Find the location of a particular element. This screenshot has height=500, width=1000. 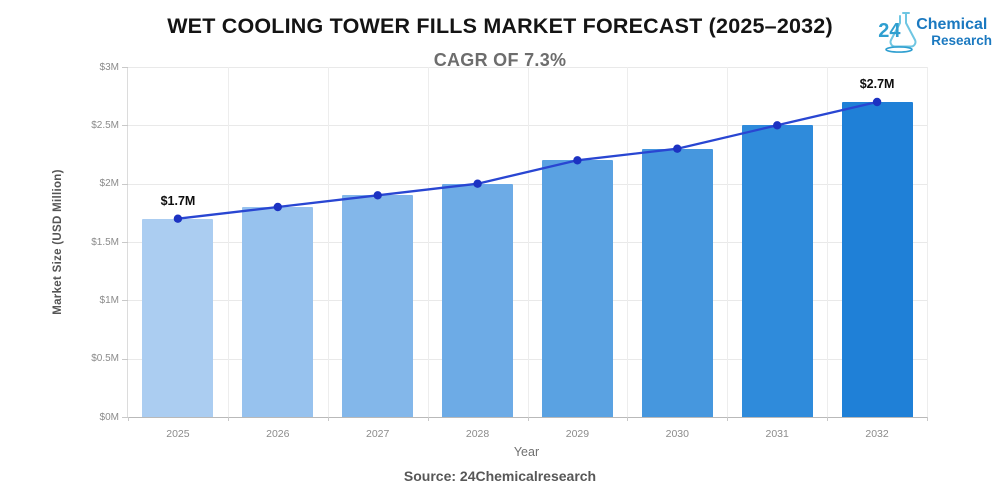

y-tick-label: $1.5M is located at coordinates (105, 242).